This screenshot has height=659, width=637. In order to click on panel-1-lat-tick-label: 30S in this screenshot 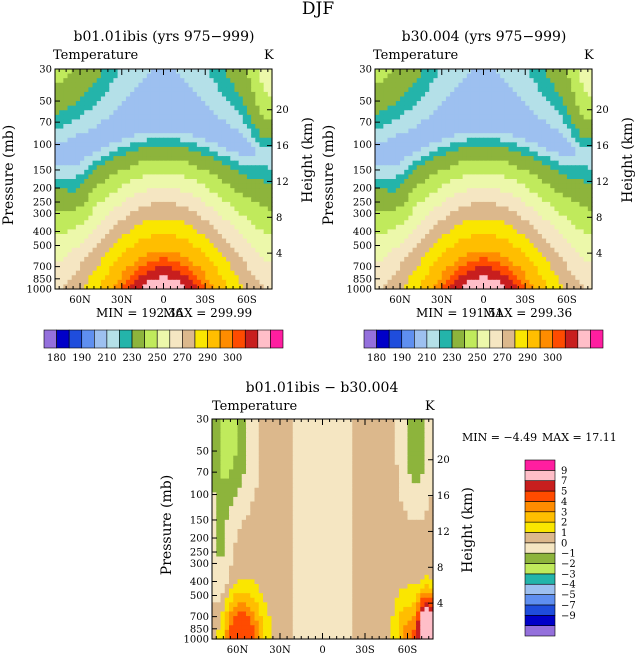, I will do `click(205, 300)`.